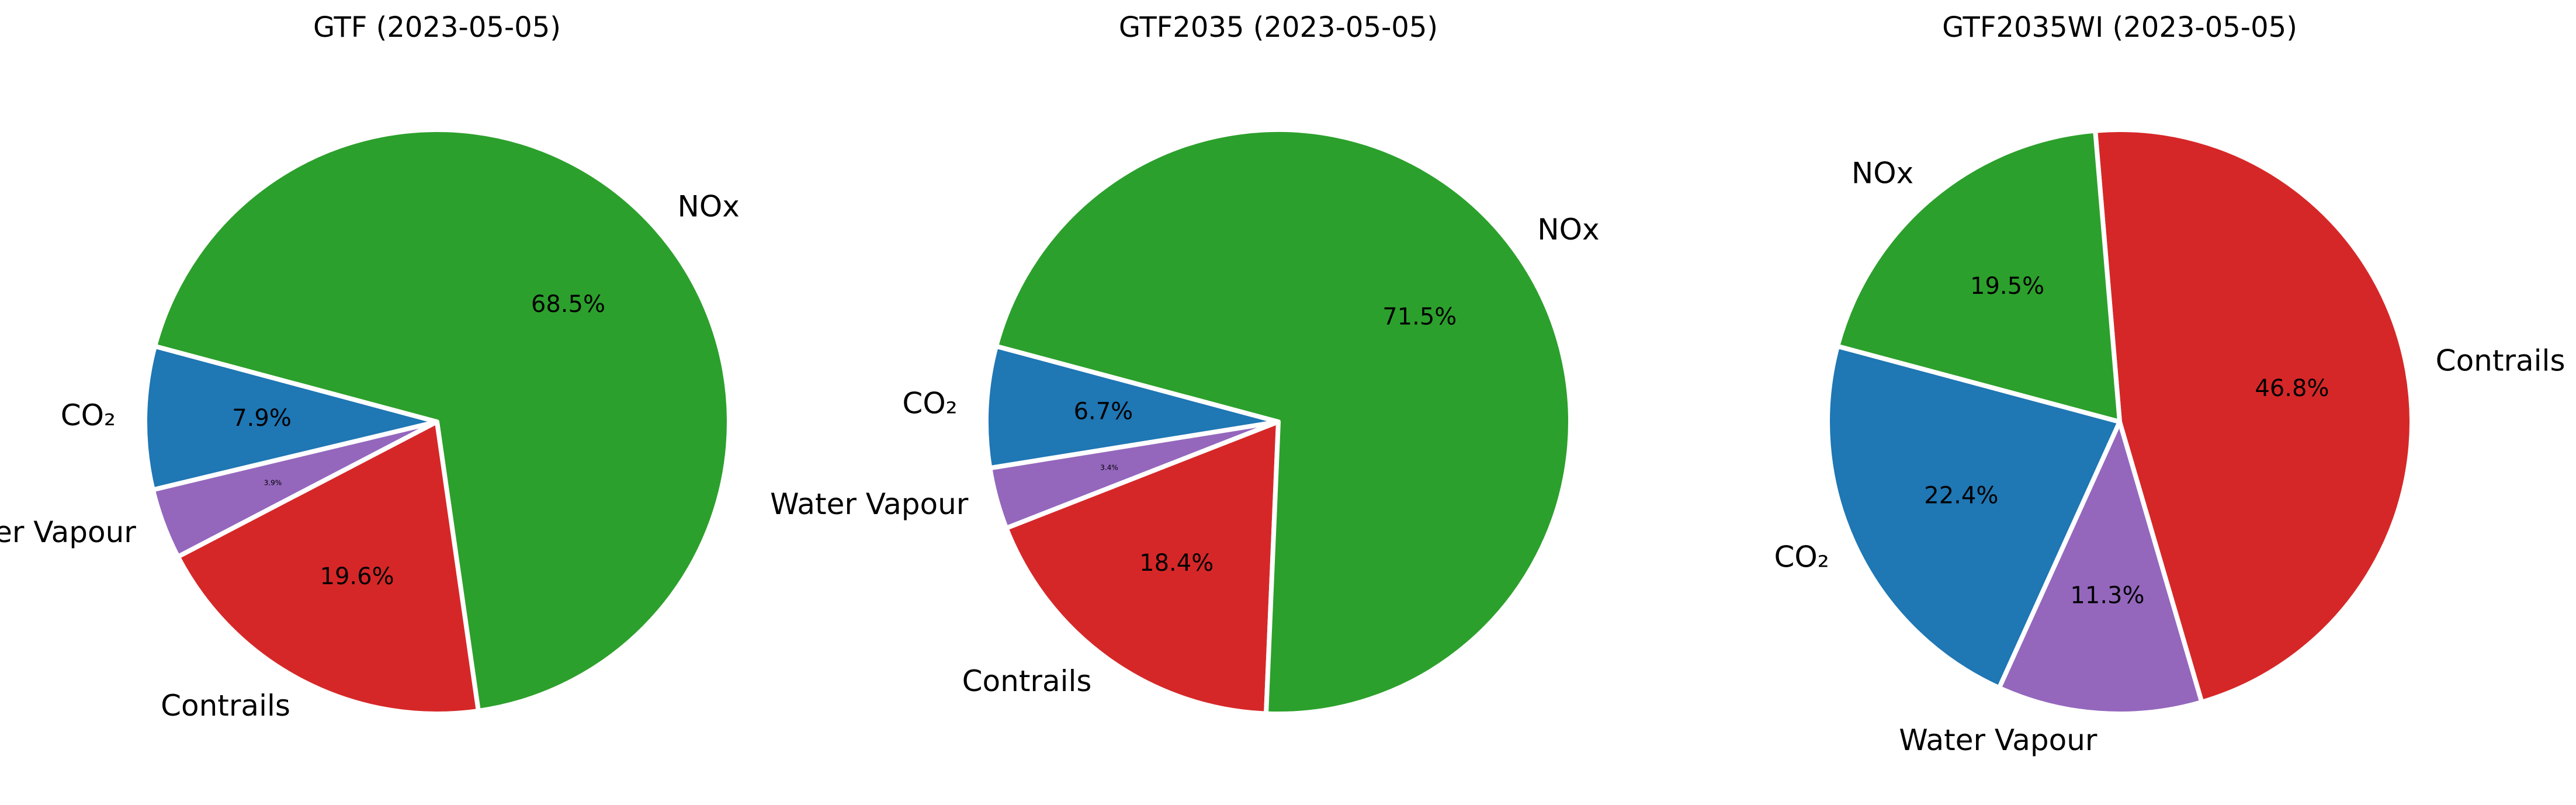 This screenshot has width=2576, height=805. I want to click on pie-slice-percent-label: 3.9%, so click(273, 483).